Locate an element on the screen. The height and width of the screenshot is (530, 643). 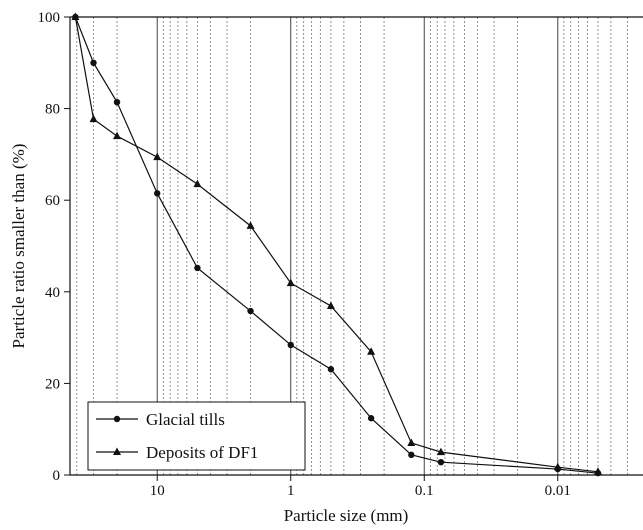
y-tick-label: 60 is located at coordinates (52, 201).